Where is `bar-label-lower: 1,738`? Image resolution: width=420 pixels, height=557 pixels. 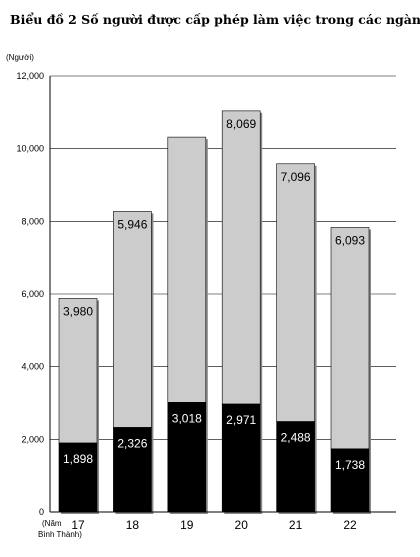 bar-label-lower: 1,738 is located at coordinates (350, 465).